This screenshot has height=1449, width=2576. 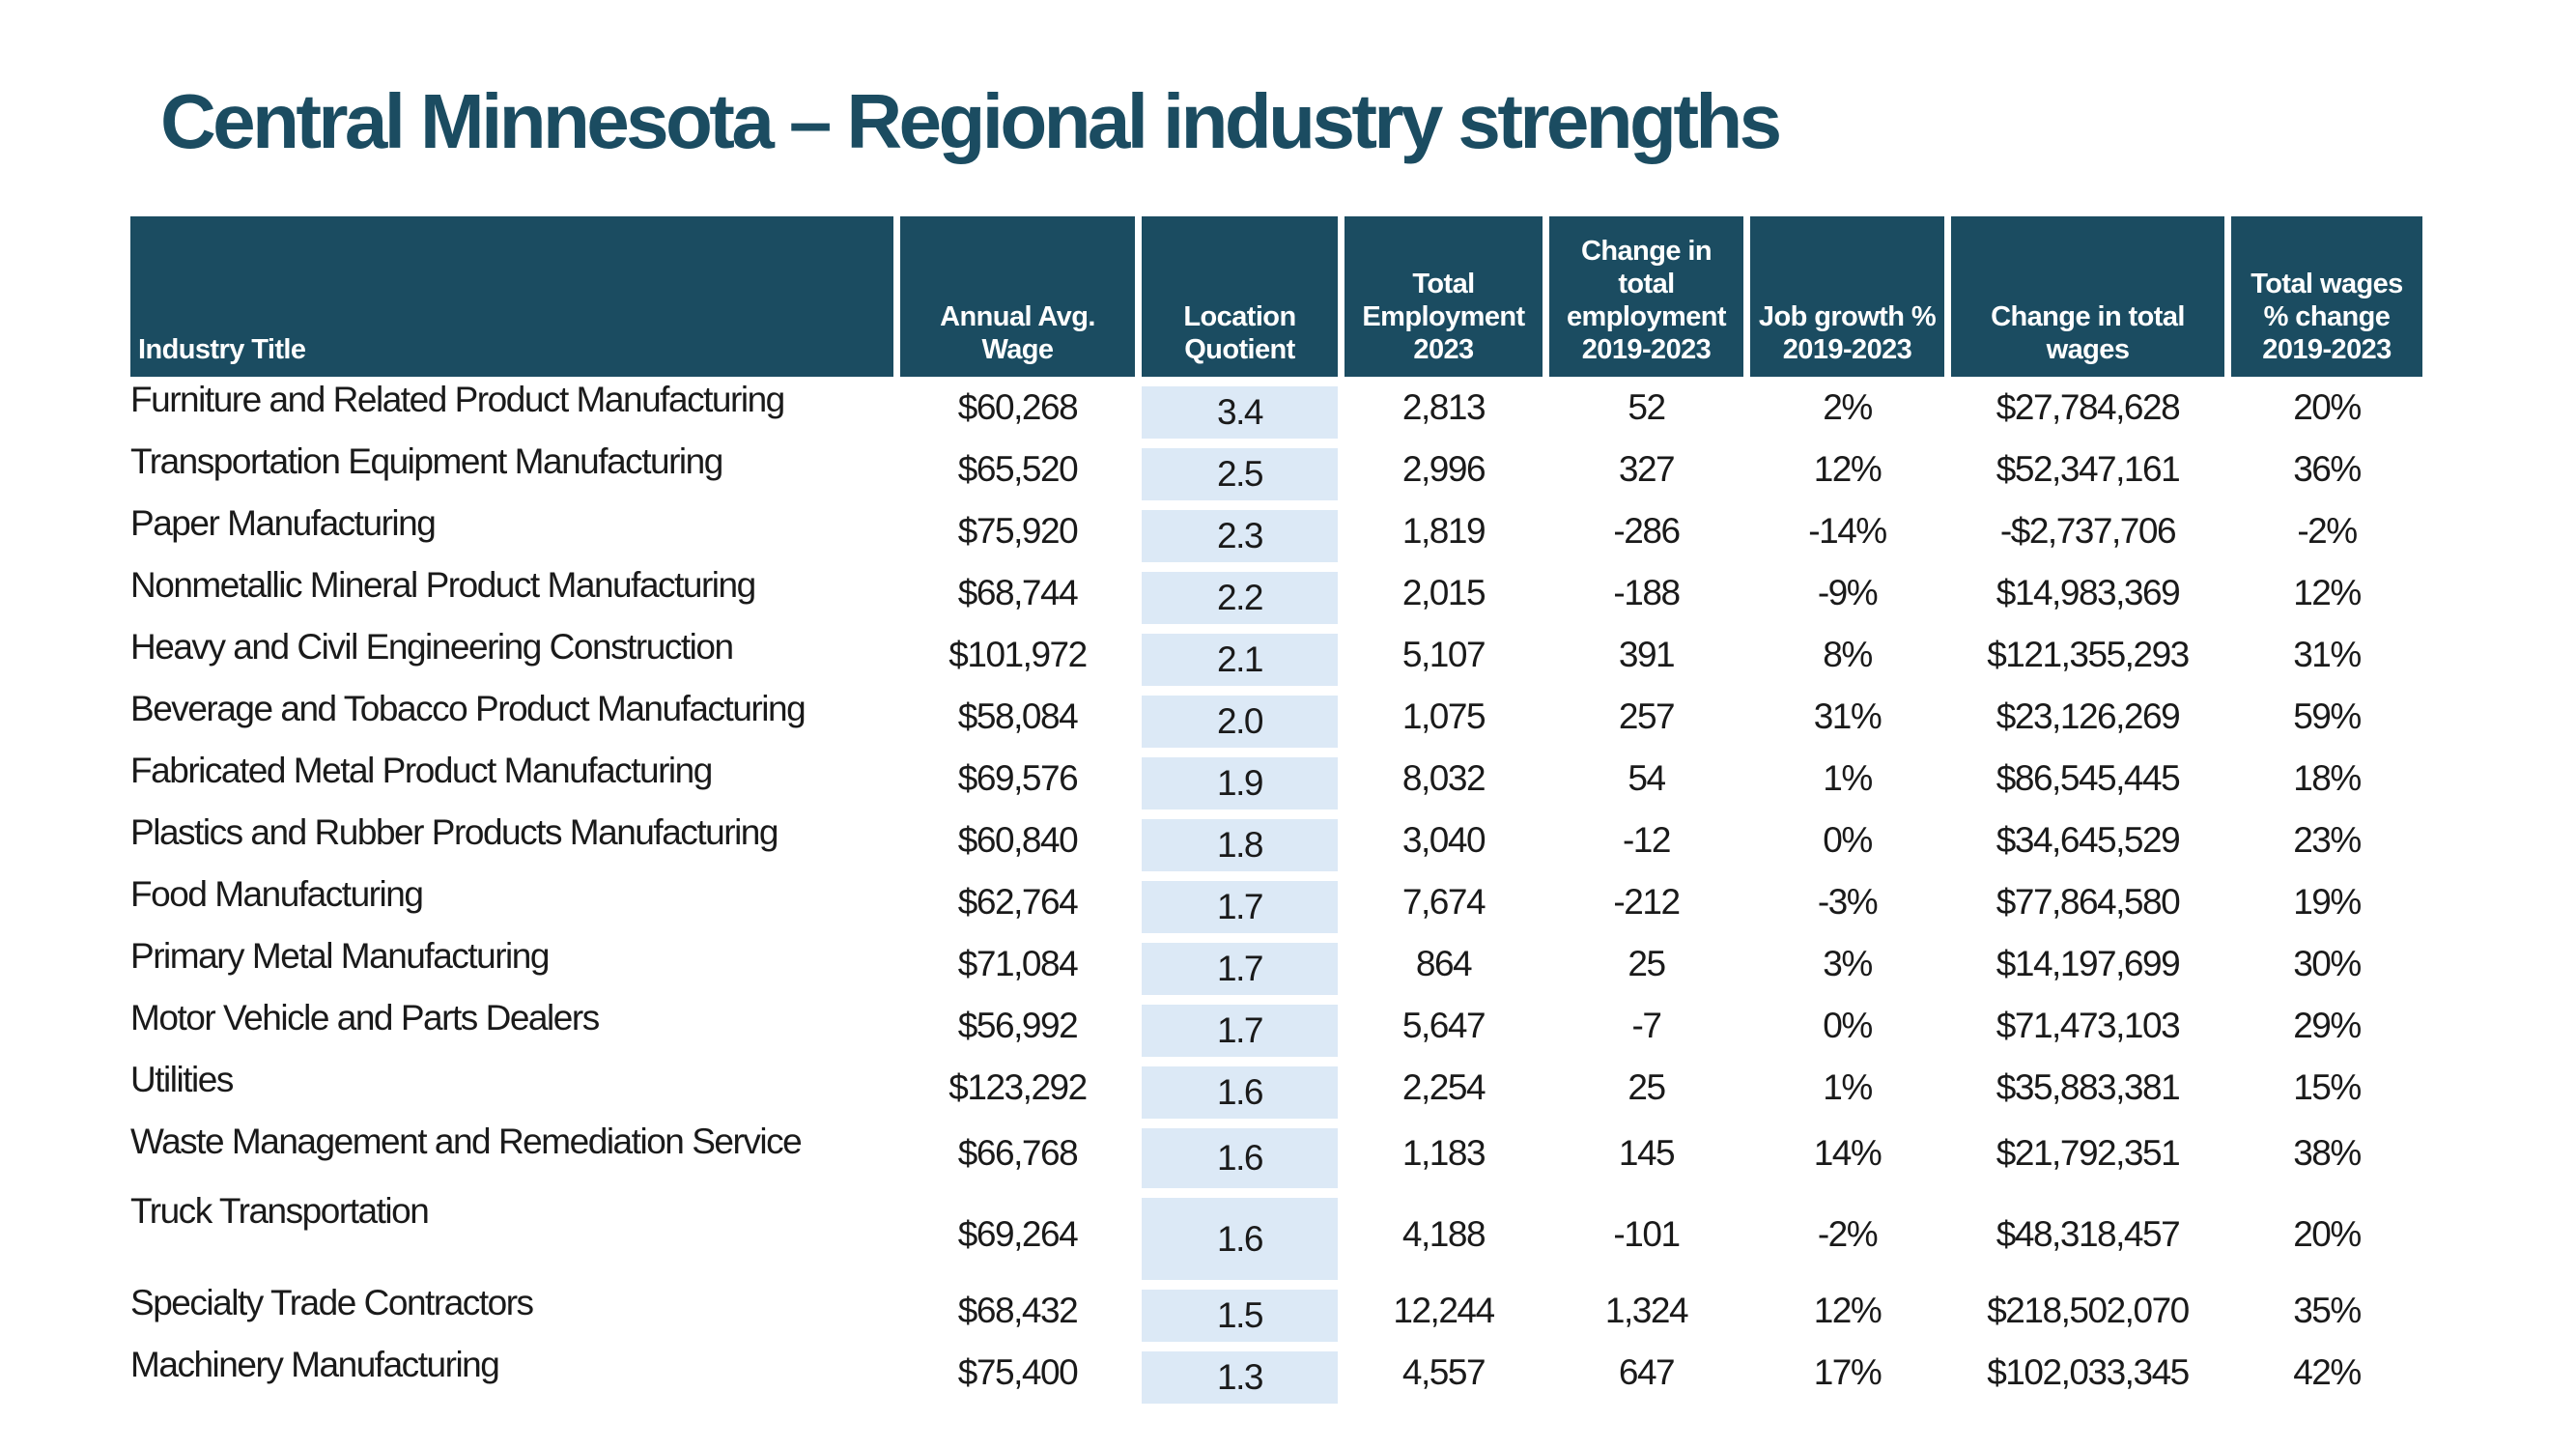 I want to click on annual-avg-wage-cell: $58,084, so click(x=1018, y=716).